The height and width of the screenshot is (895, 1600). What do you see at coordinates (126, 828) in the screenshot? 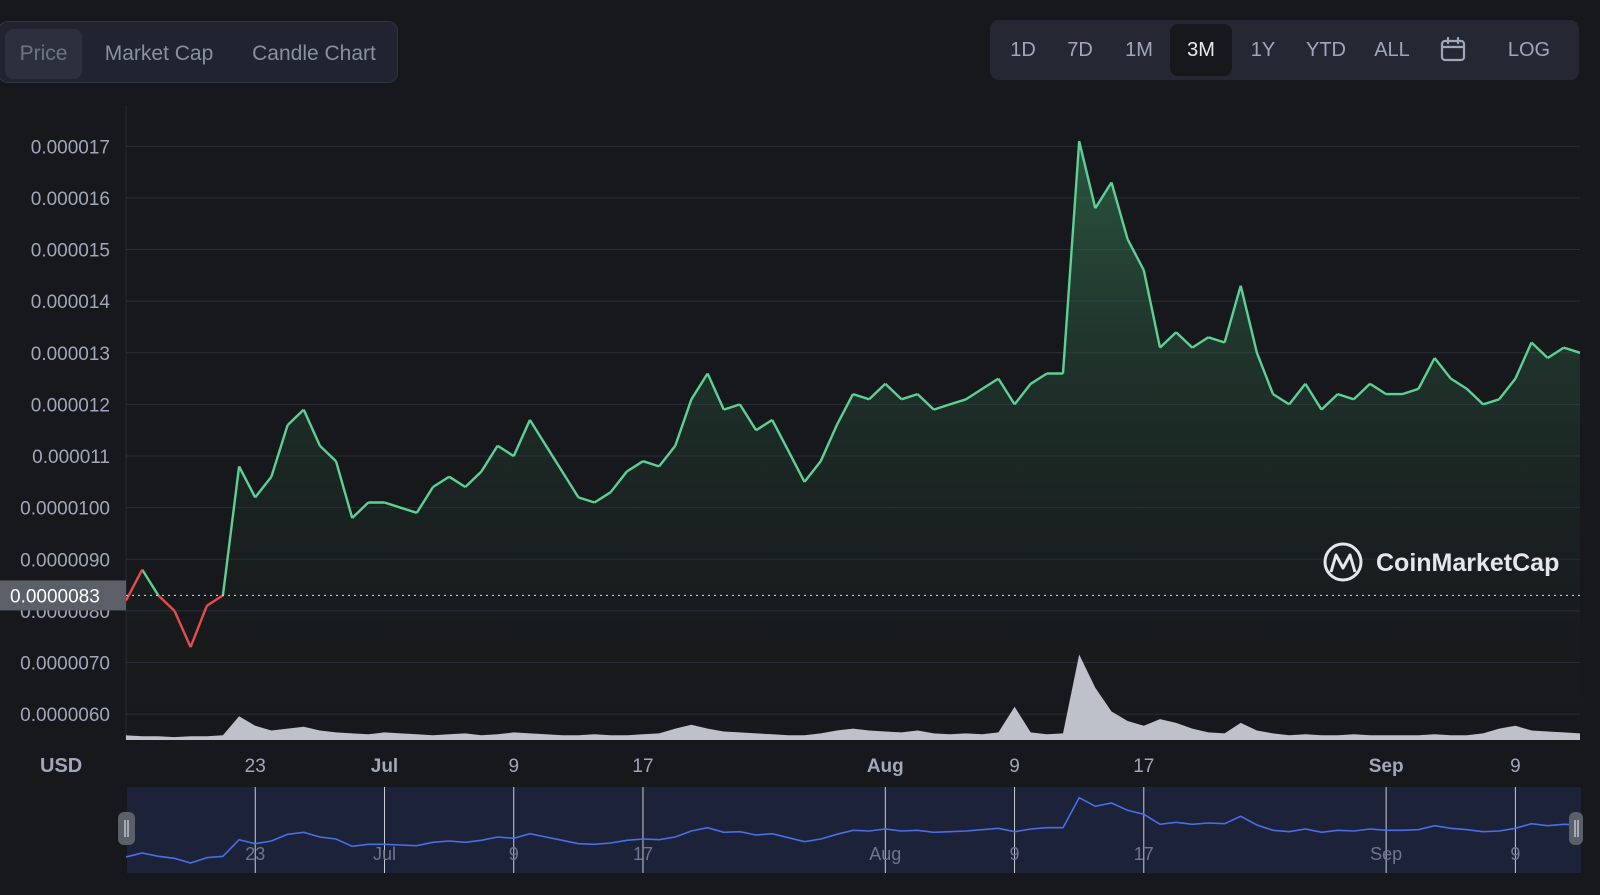
I see `navigator-handle-left` at bounding box center [126, 828].